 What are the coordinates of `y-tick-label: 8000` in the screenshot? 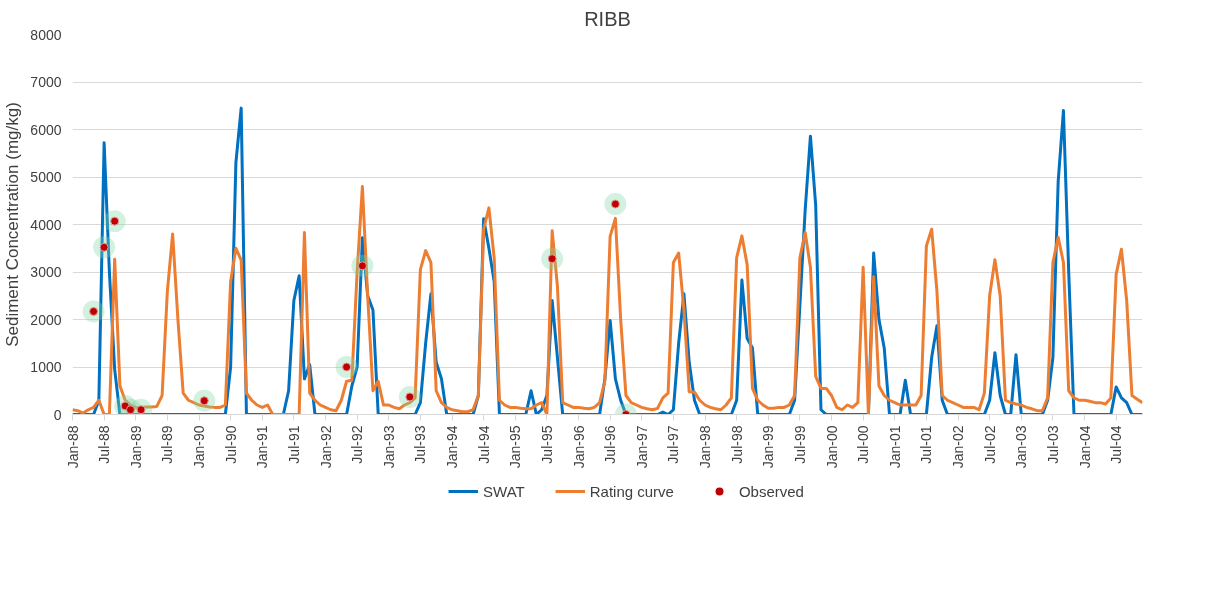 It's located at (46, 34).